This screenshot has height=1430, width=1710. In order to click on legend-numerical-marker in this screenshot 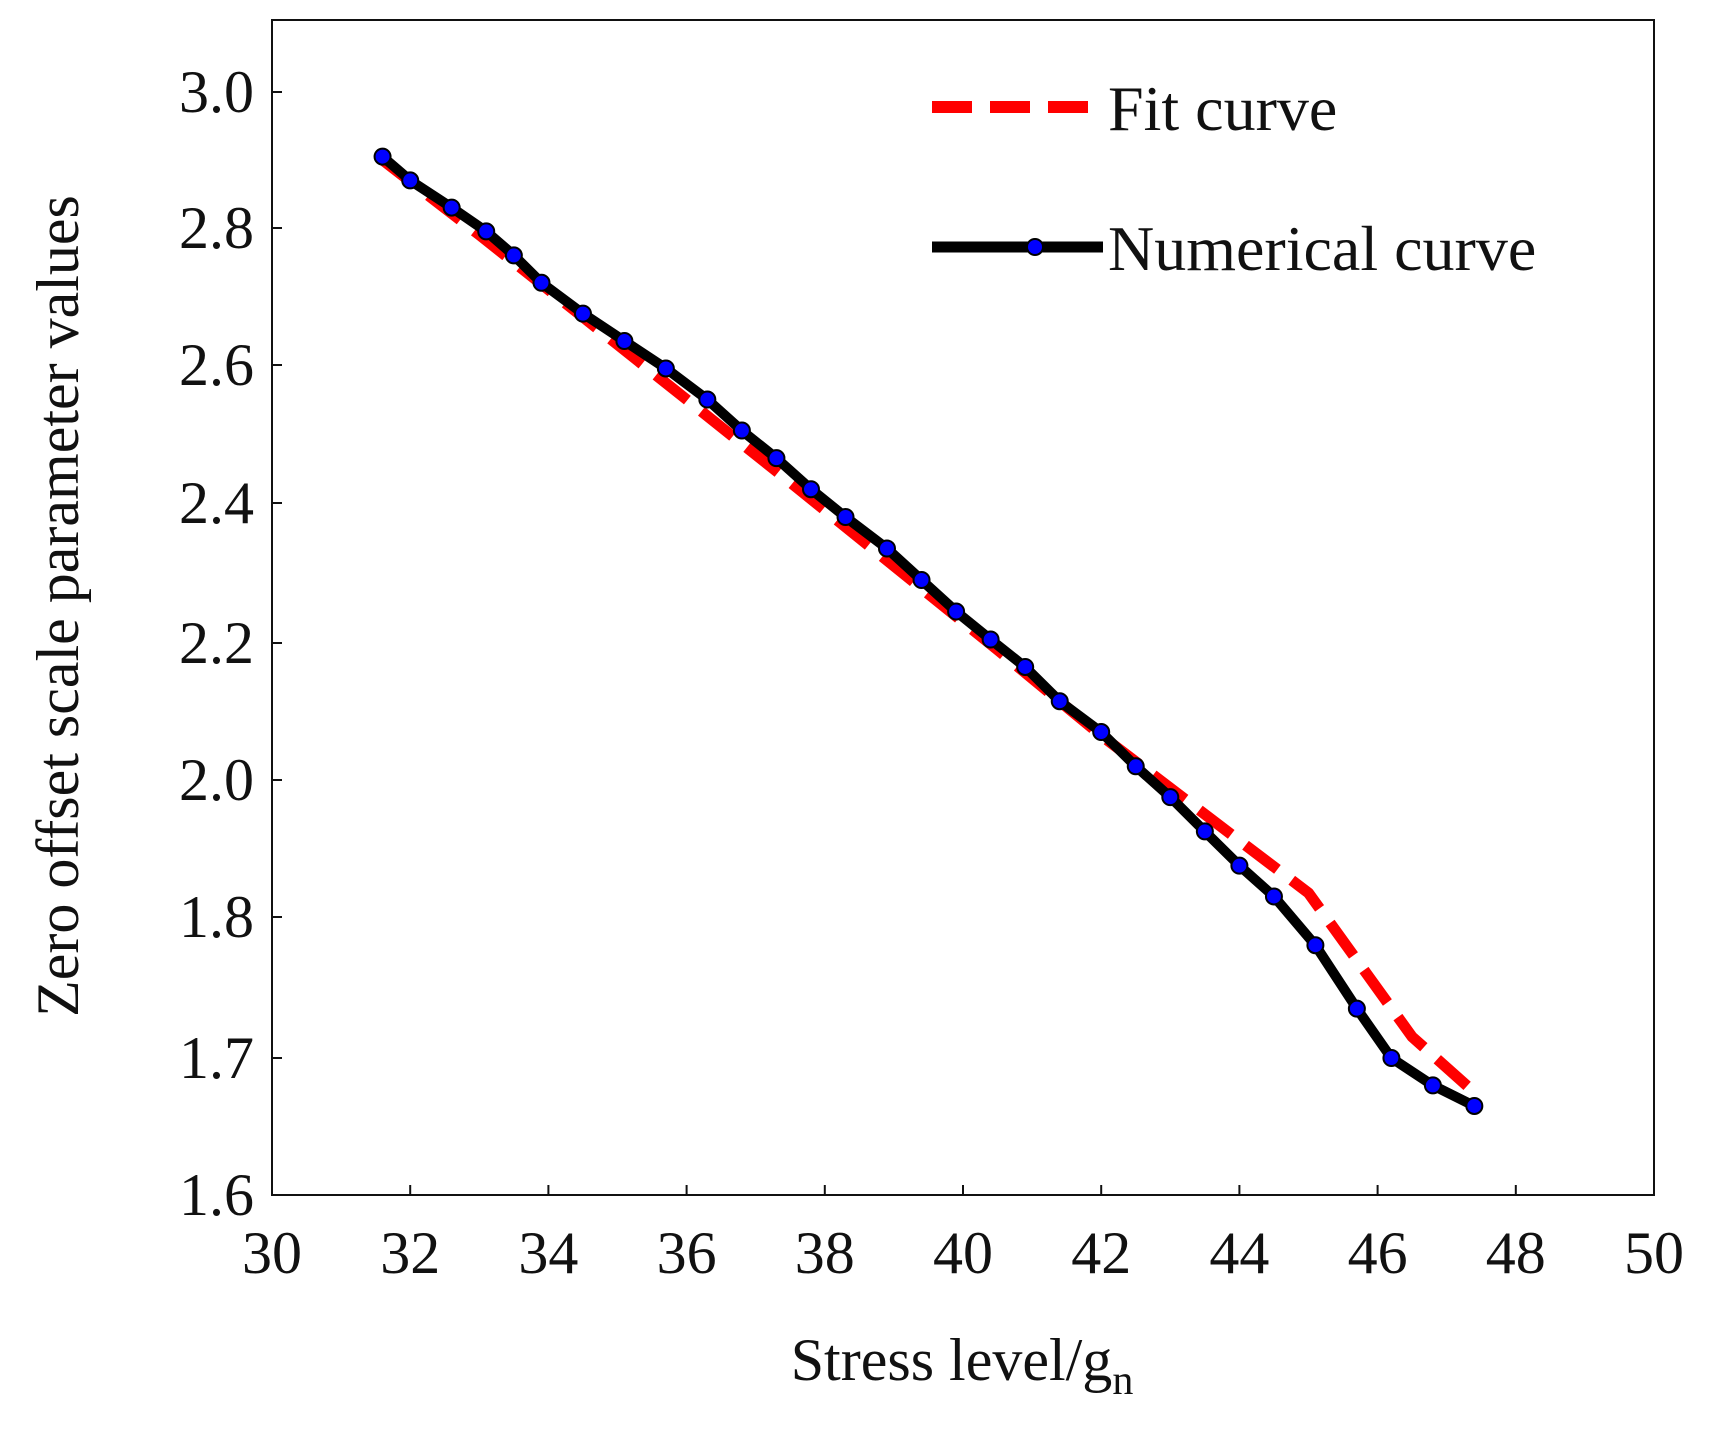, I will do `click(1035, 247)`.